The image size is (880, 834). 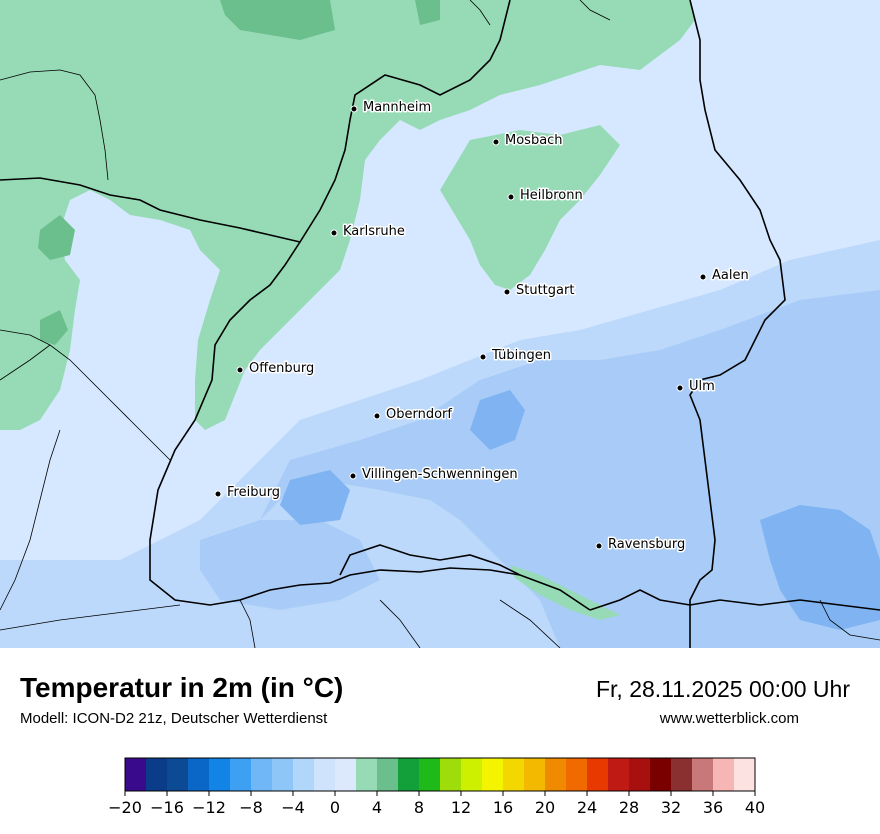 I want to click on legend-tick-label: −16, so click(x=167, y=807).